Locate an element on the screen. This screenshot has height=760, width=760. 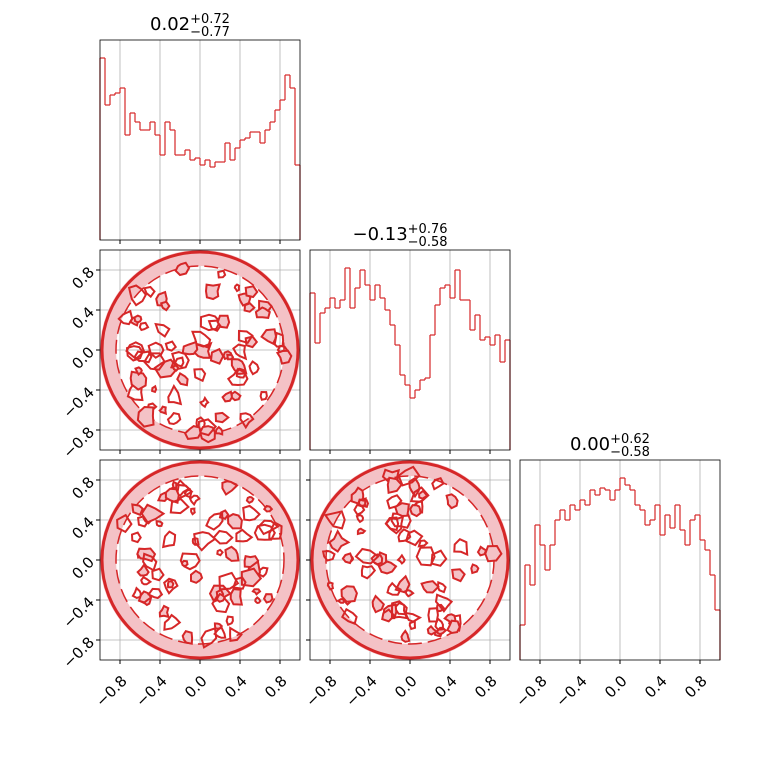
title-upper: +0.72 is located at coordinates (210, 19).